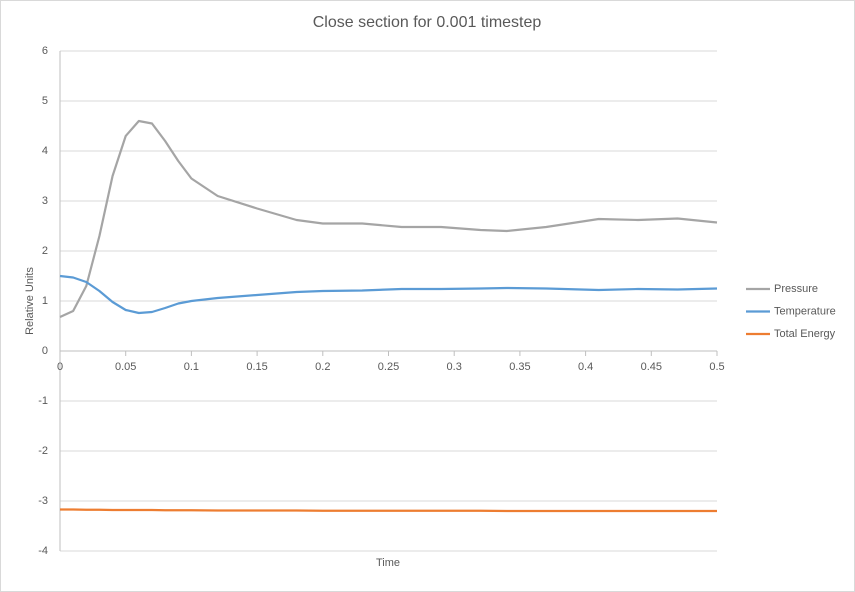  What do you see at coordinates (43, 451) in the screenshot?
I see `y-tick-label: -2` at bounding box center [43, 451].